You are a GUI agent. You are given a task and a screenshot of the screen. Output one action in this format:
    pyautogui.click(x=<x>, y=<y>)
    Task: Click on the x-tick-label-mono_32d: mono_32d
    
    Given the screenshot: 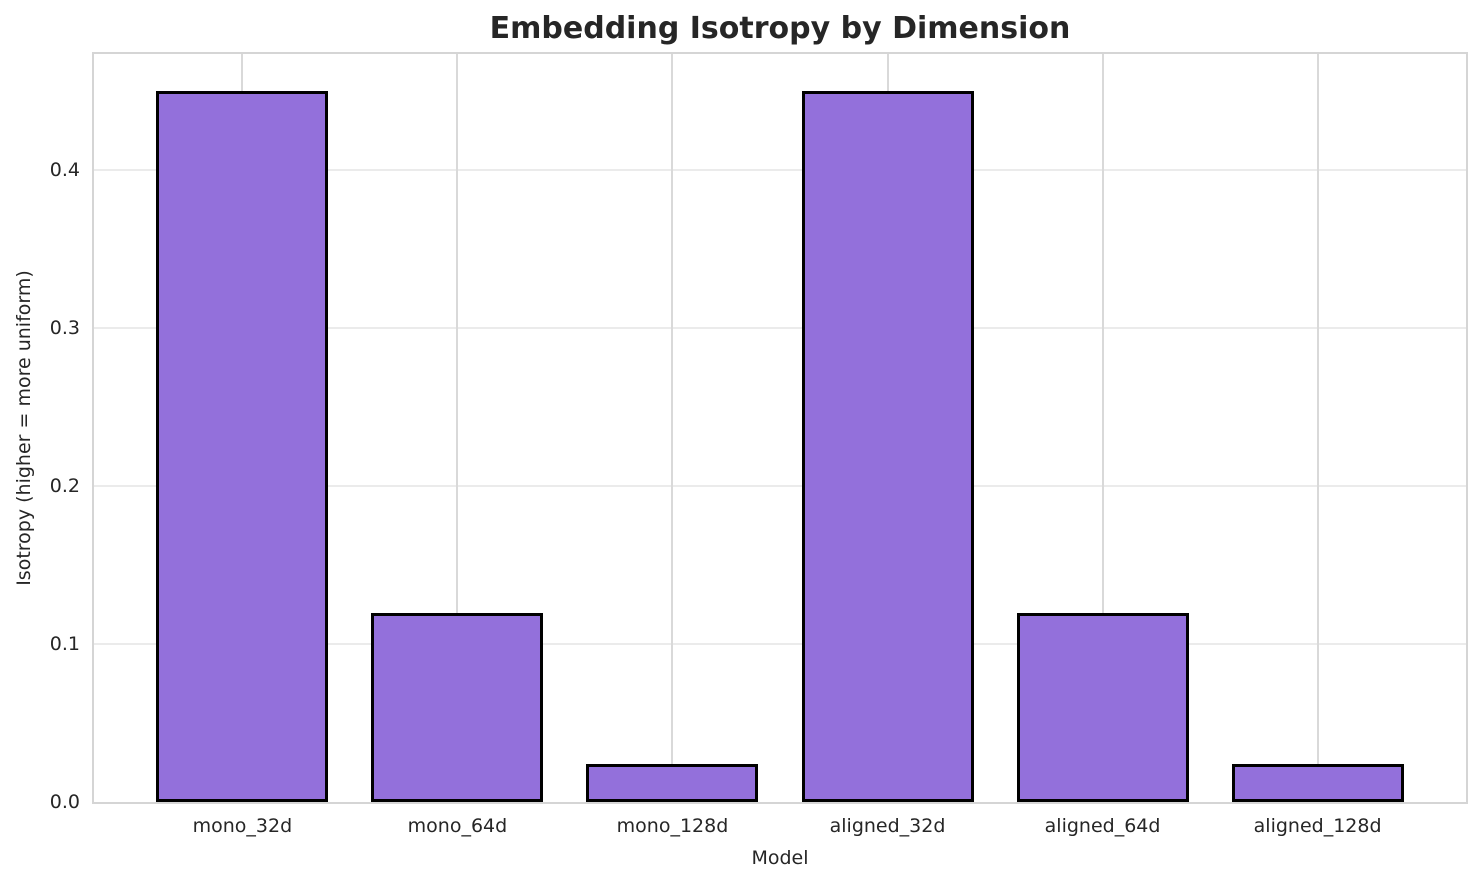 What is the action you would take?
    pyautogui.click(x=242, y=826)
    